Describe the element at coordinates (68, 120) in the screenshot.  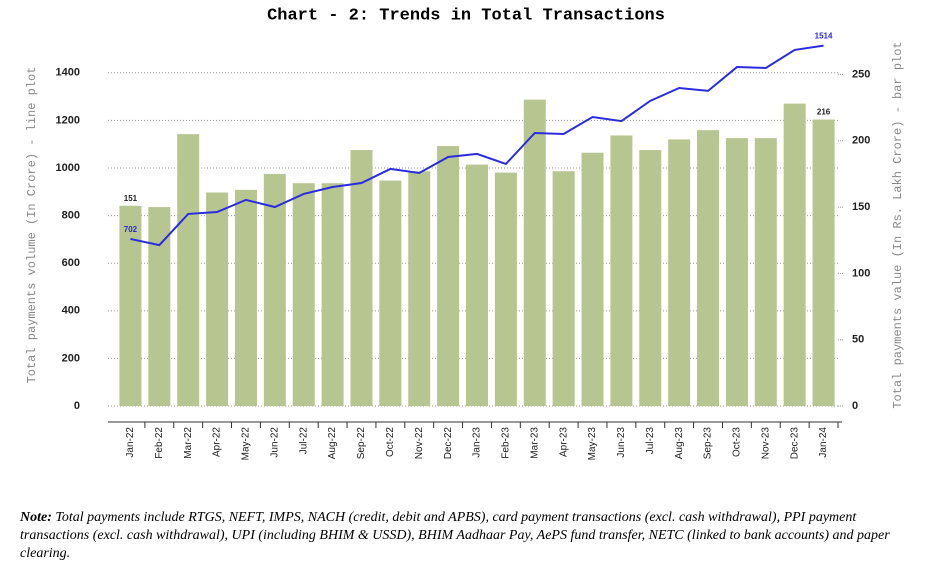
I see `y-tick-label: 1200` at that location.